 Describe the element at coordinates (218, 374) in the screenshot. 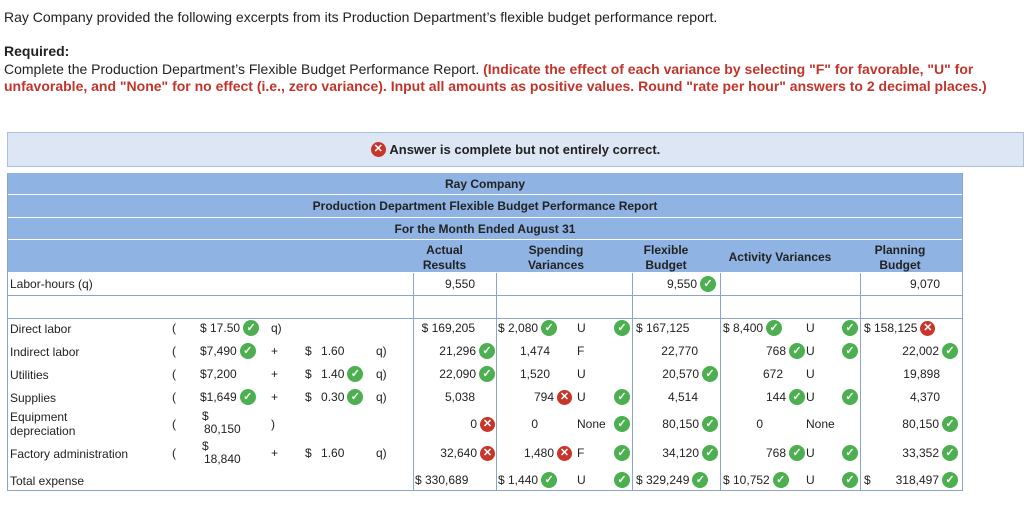

I see `utilities-fixed: $7,200` at that location.